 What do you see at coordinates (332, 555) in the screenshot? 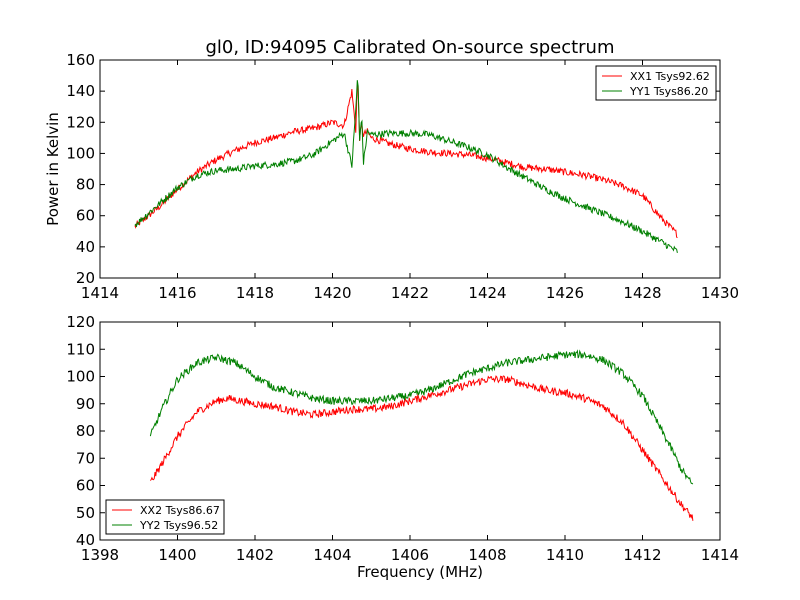
I see `x-tick-label: 1404` at bounding box center [332, 555].